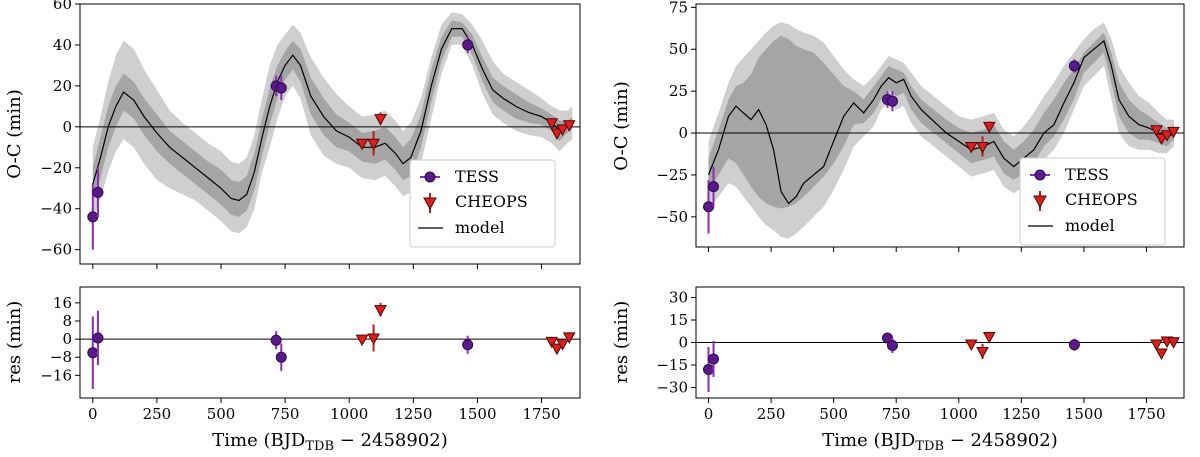 This screenshot has height=457, width=1200. Describe the element at coordinates (413, 414) in the screenshot. I see `x-tick-label: 1250` at that location.